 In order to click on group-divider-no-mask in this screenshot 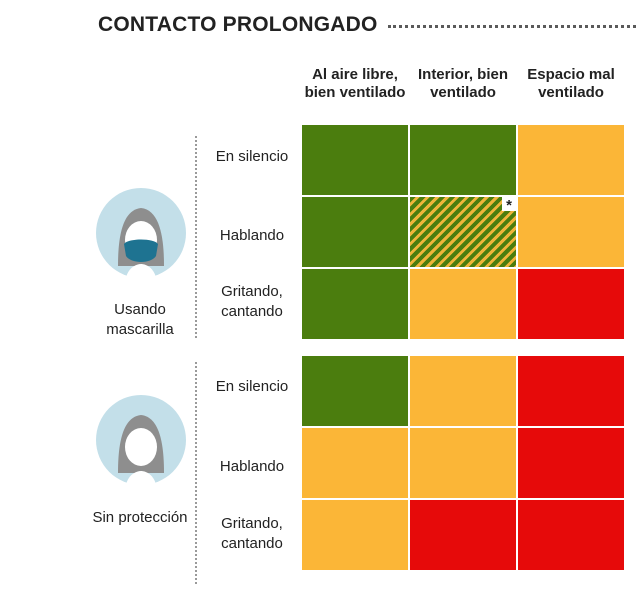, I will do `click(196, 473)`.